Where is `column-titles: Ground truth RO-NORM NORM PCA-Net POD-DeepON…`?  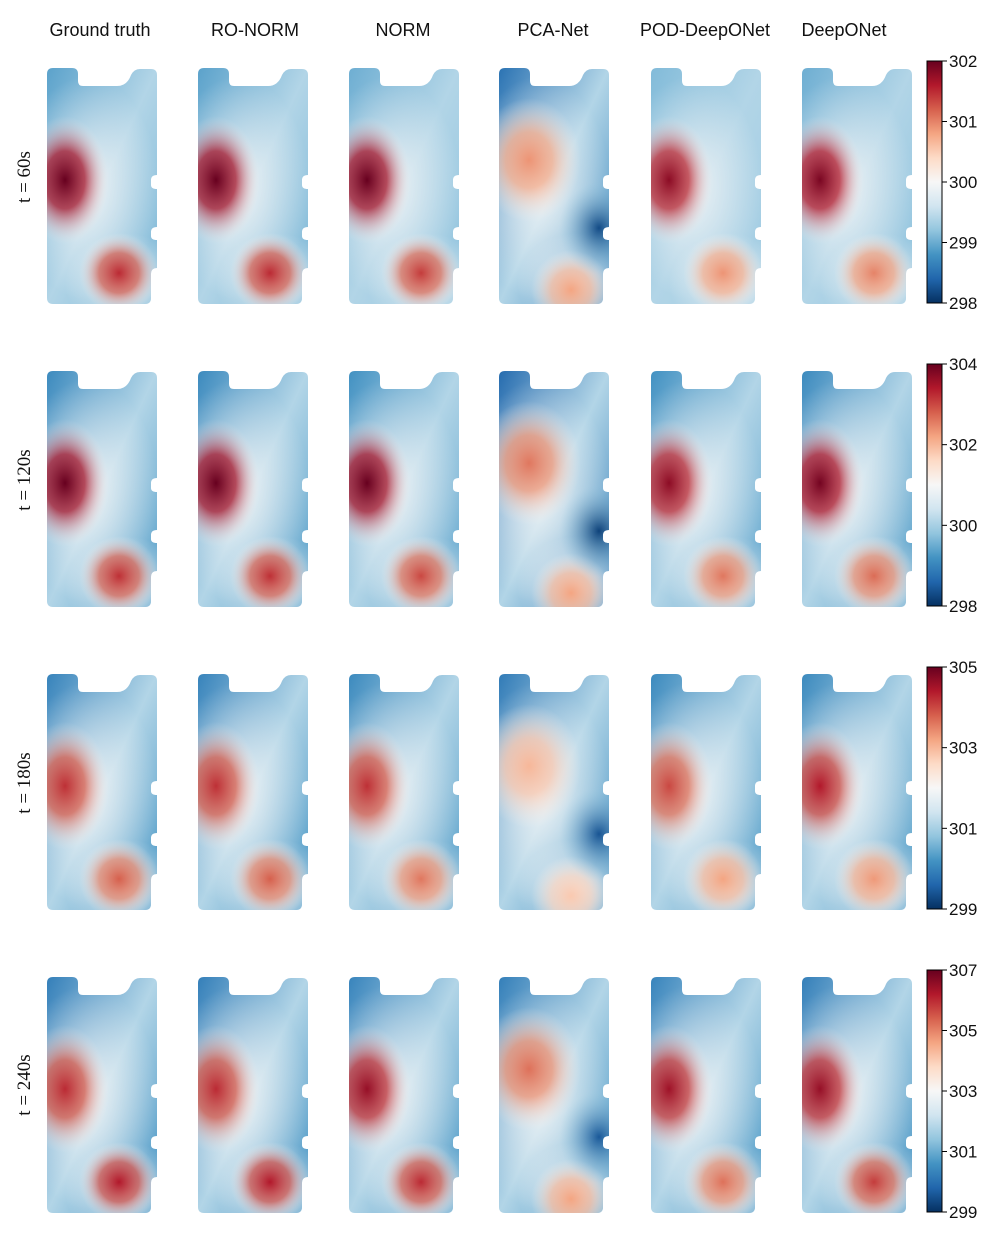
column-titles: Ground truth RO-NORM NORM PCA-Net POD-DeepON… is located at coordinates (467, 30).